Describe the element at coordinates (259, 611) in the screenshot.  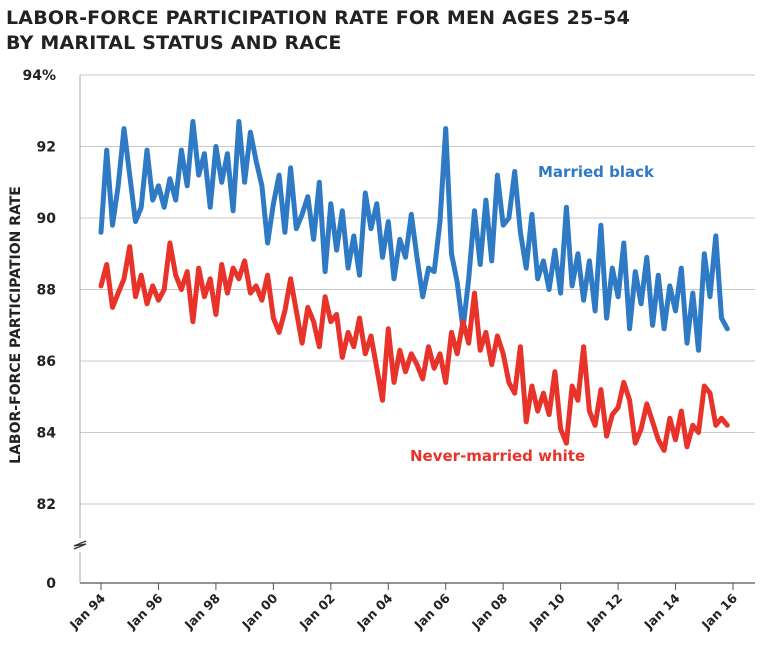
I see `x-tick-label: Jan 00` at that location.